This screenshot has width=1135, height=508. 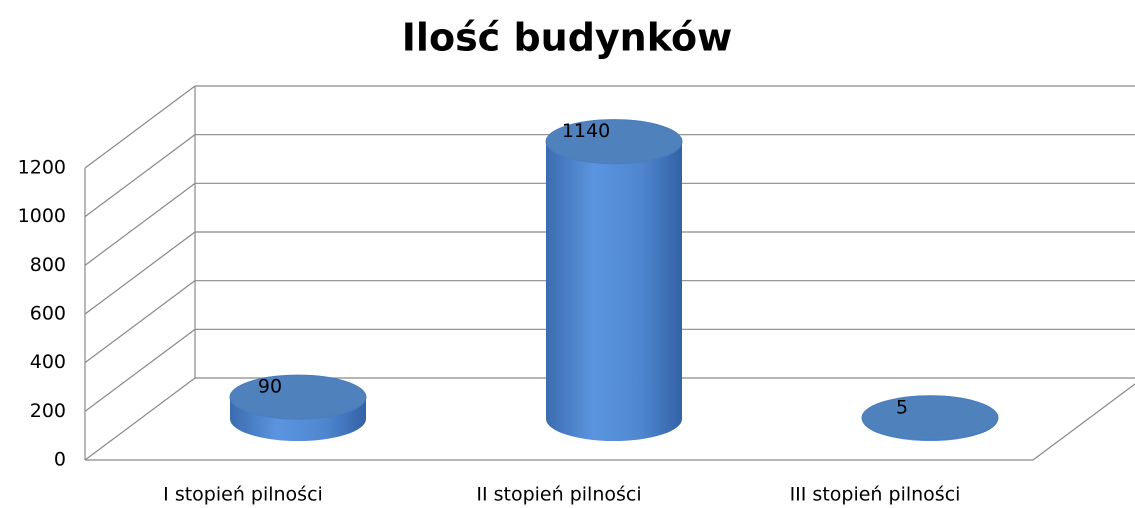 What do you see at coordinates (270, 387) in the screenshot?
I see `data-label: 90` at bounding box center [270, 387].